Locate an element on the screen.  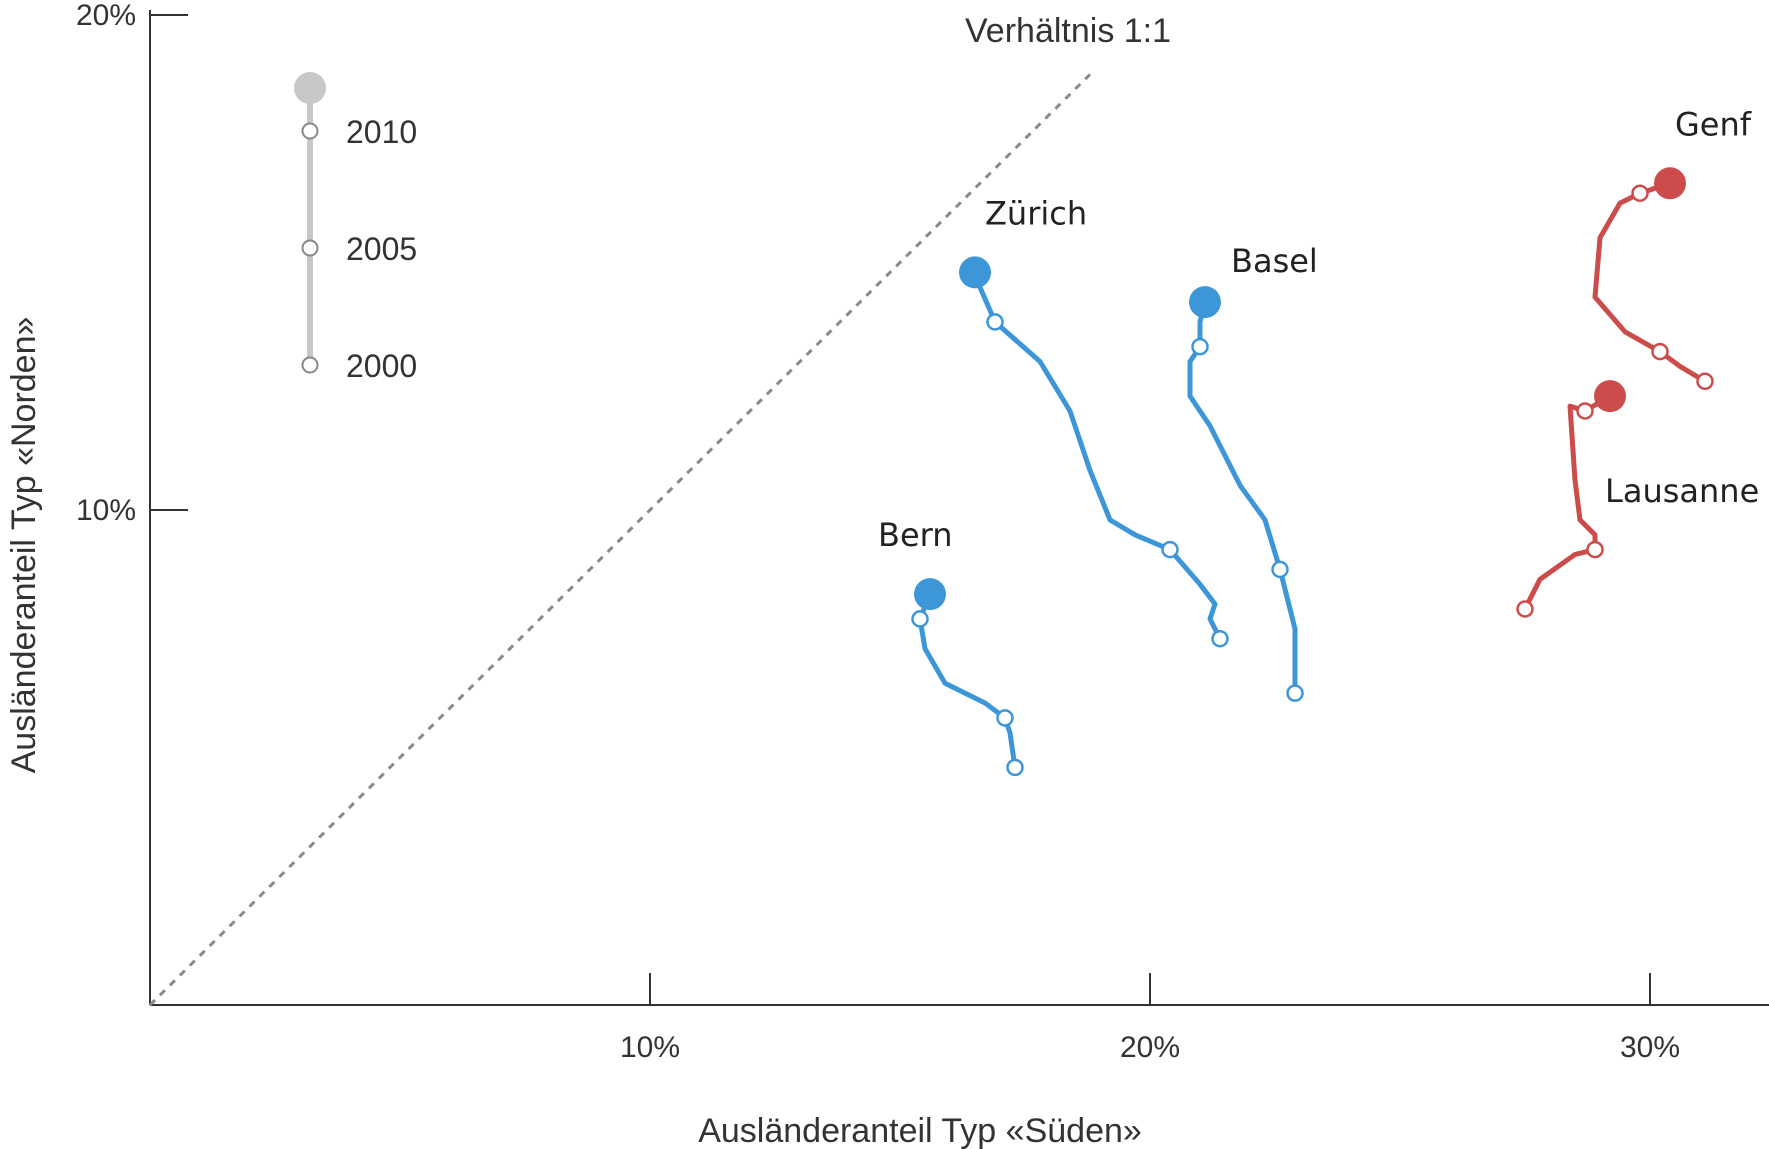
series-basel: Basel is located at coordinates (1252, 472).